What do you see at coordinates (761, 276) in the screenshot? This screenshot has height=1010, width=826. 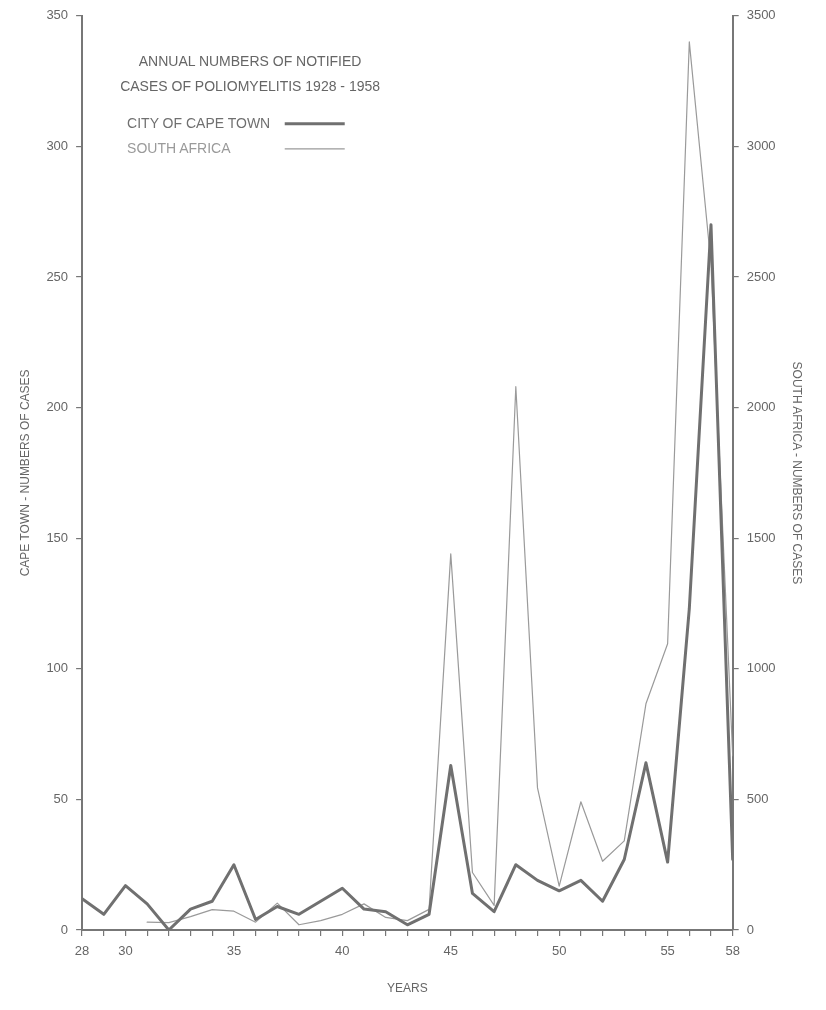 I see `y2-tick-label: 2500` at bounding box center [761, 276].